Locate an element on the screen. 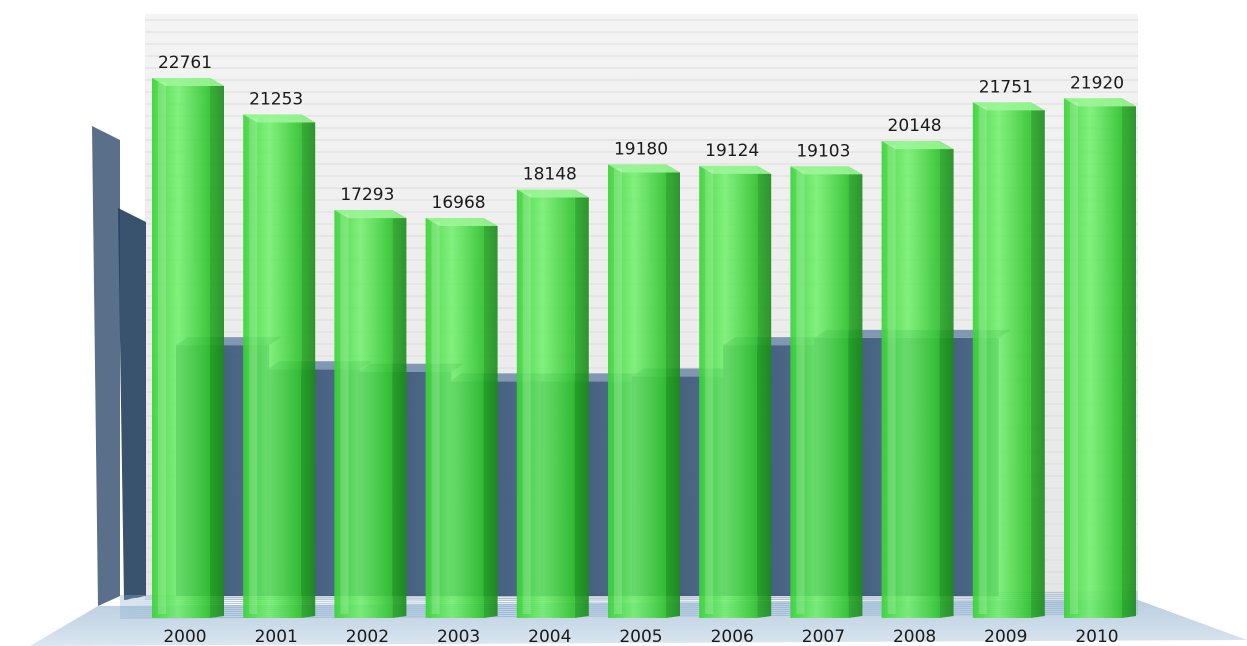 The image size is (1247, 646). x-tick-2002: 2002 is located at coordinates (367, 636).